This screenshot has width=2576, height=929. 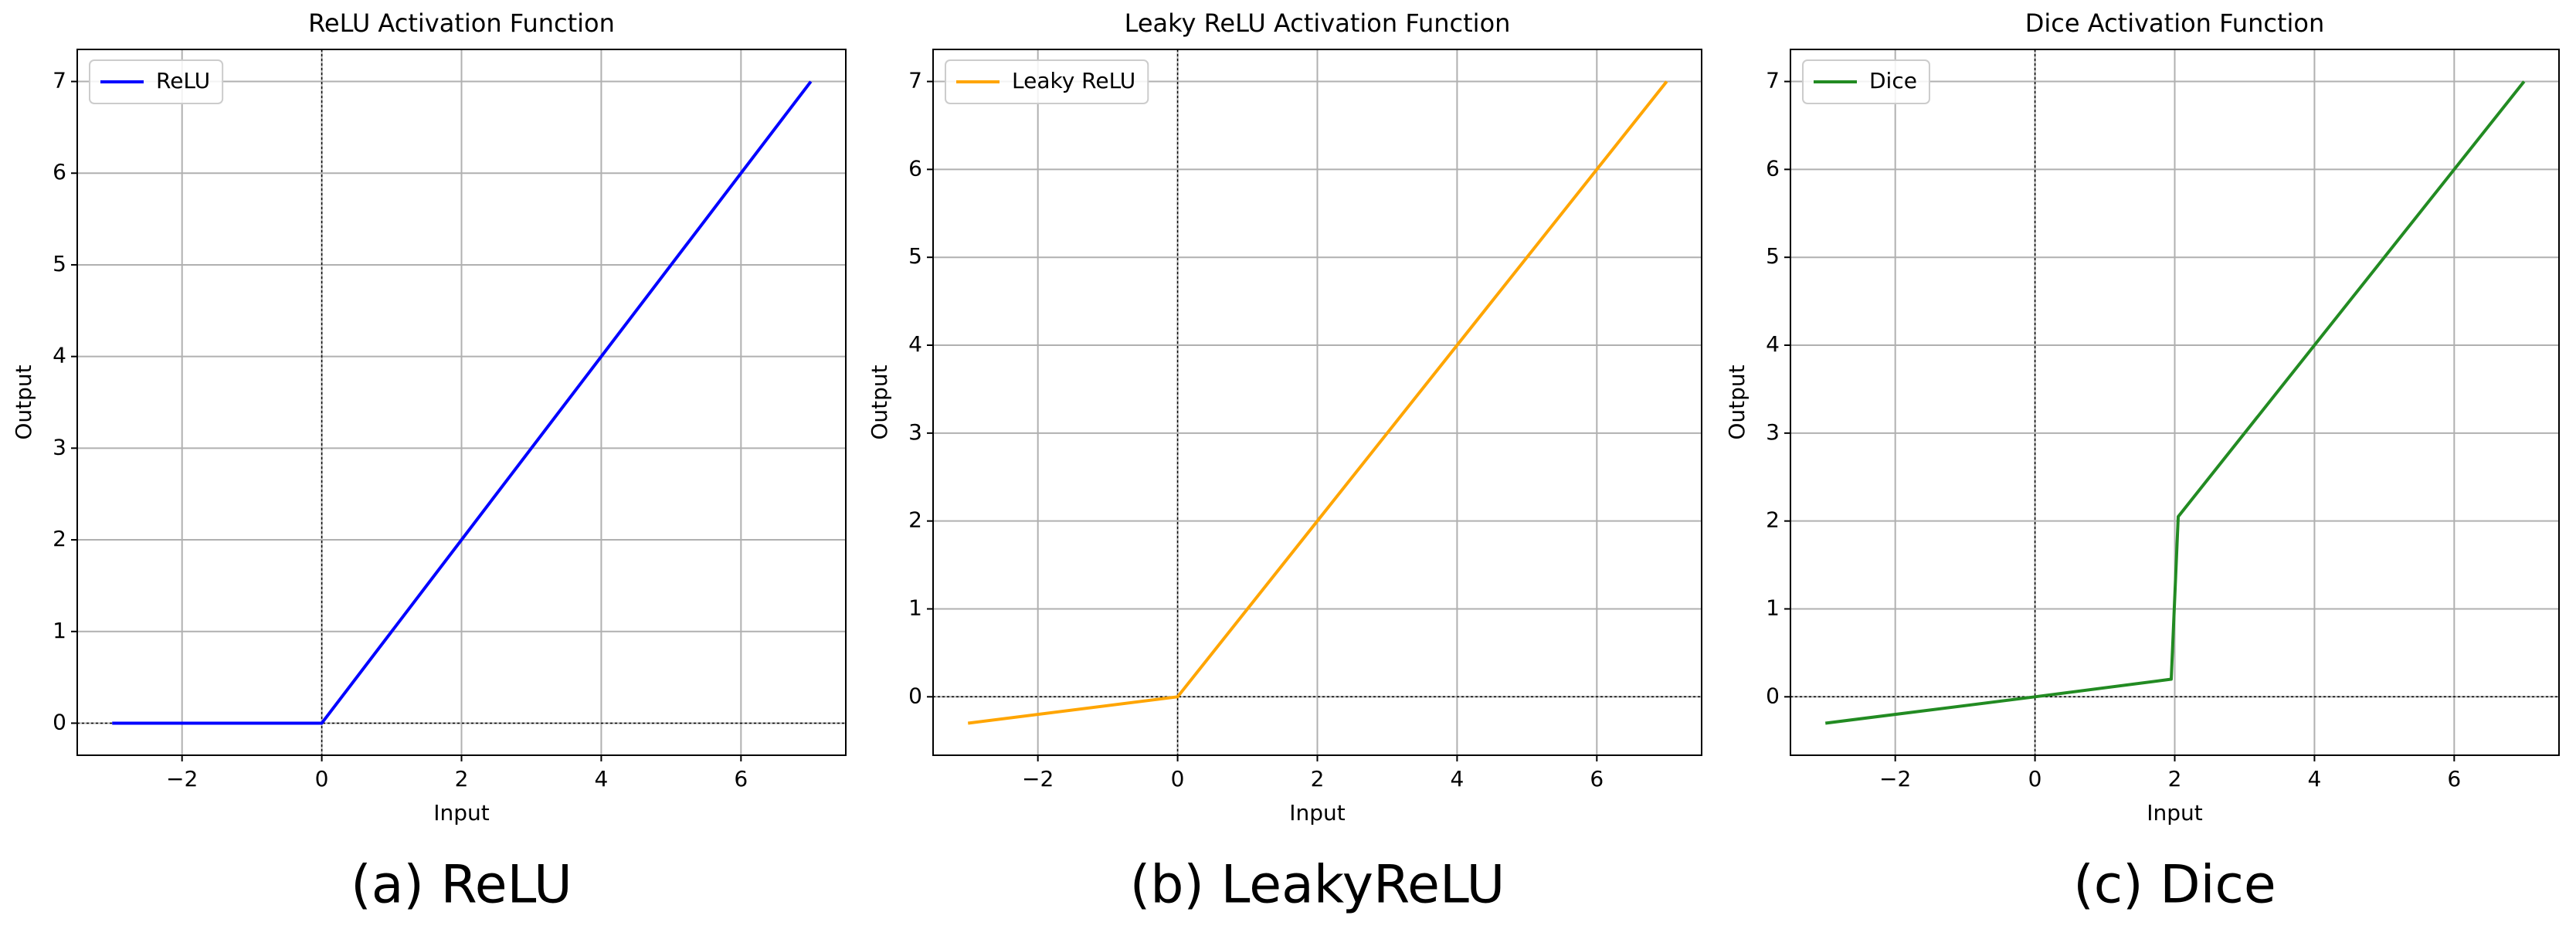 What do you see at coordinates (2174, 885) in the screenshot?
I see `caption: (c) Dice` at bounding box center [2174, 885].